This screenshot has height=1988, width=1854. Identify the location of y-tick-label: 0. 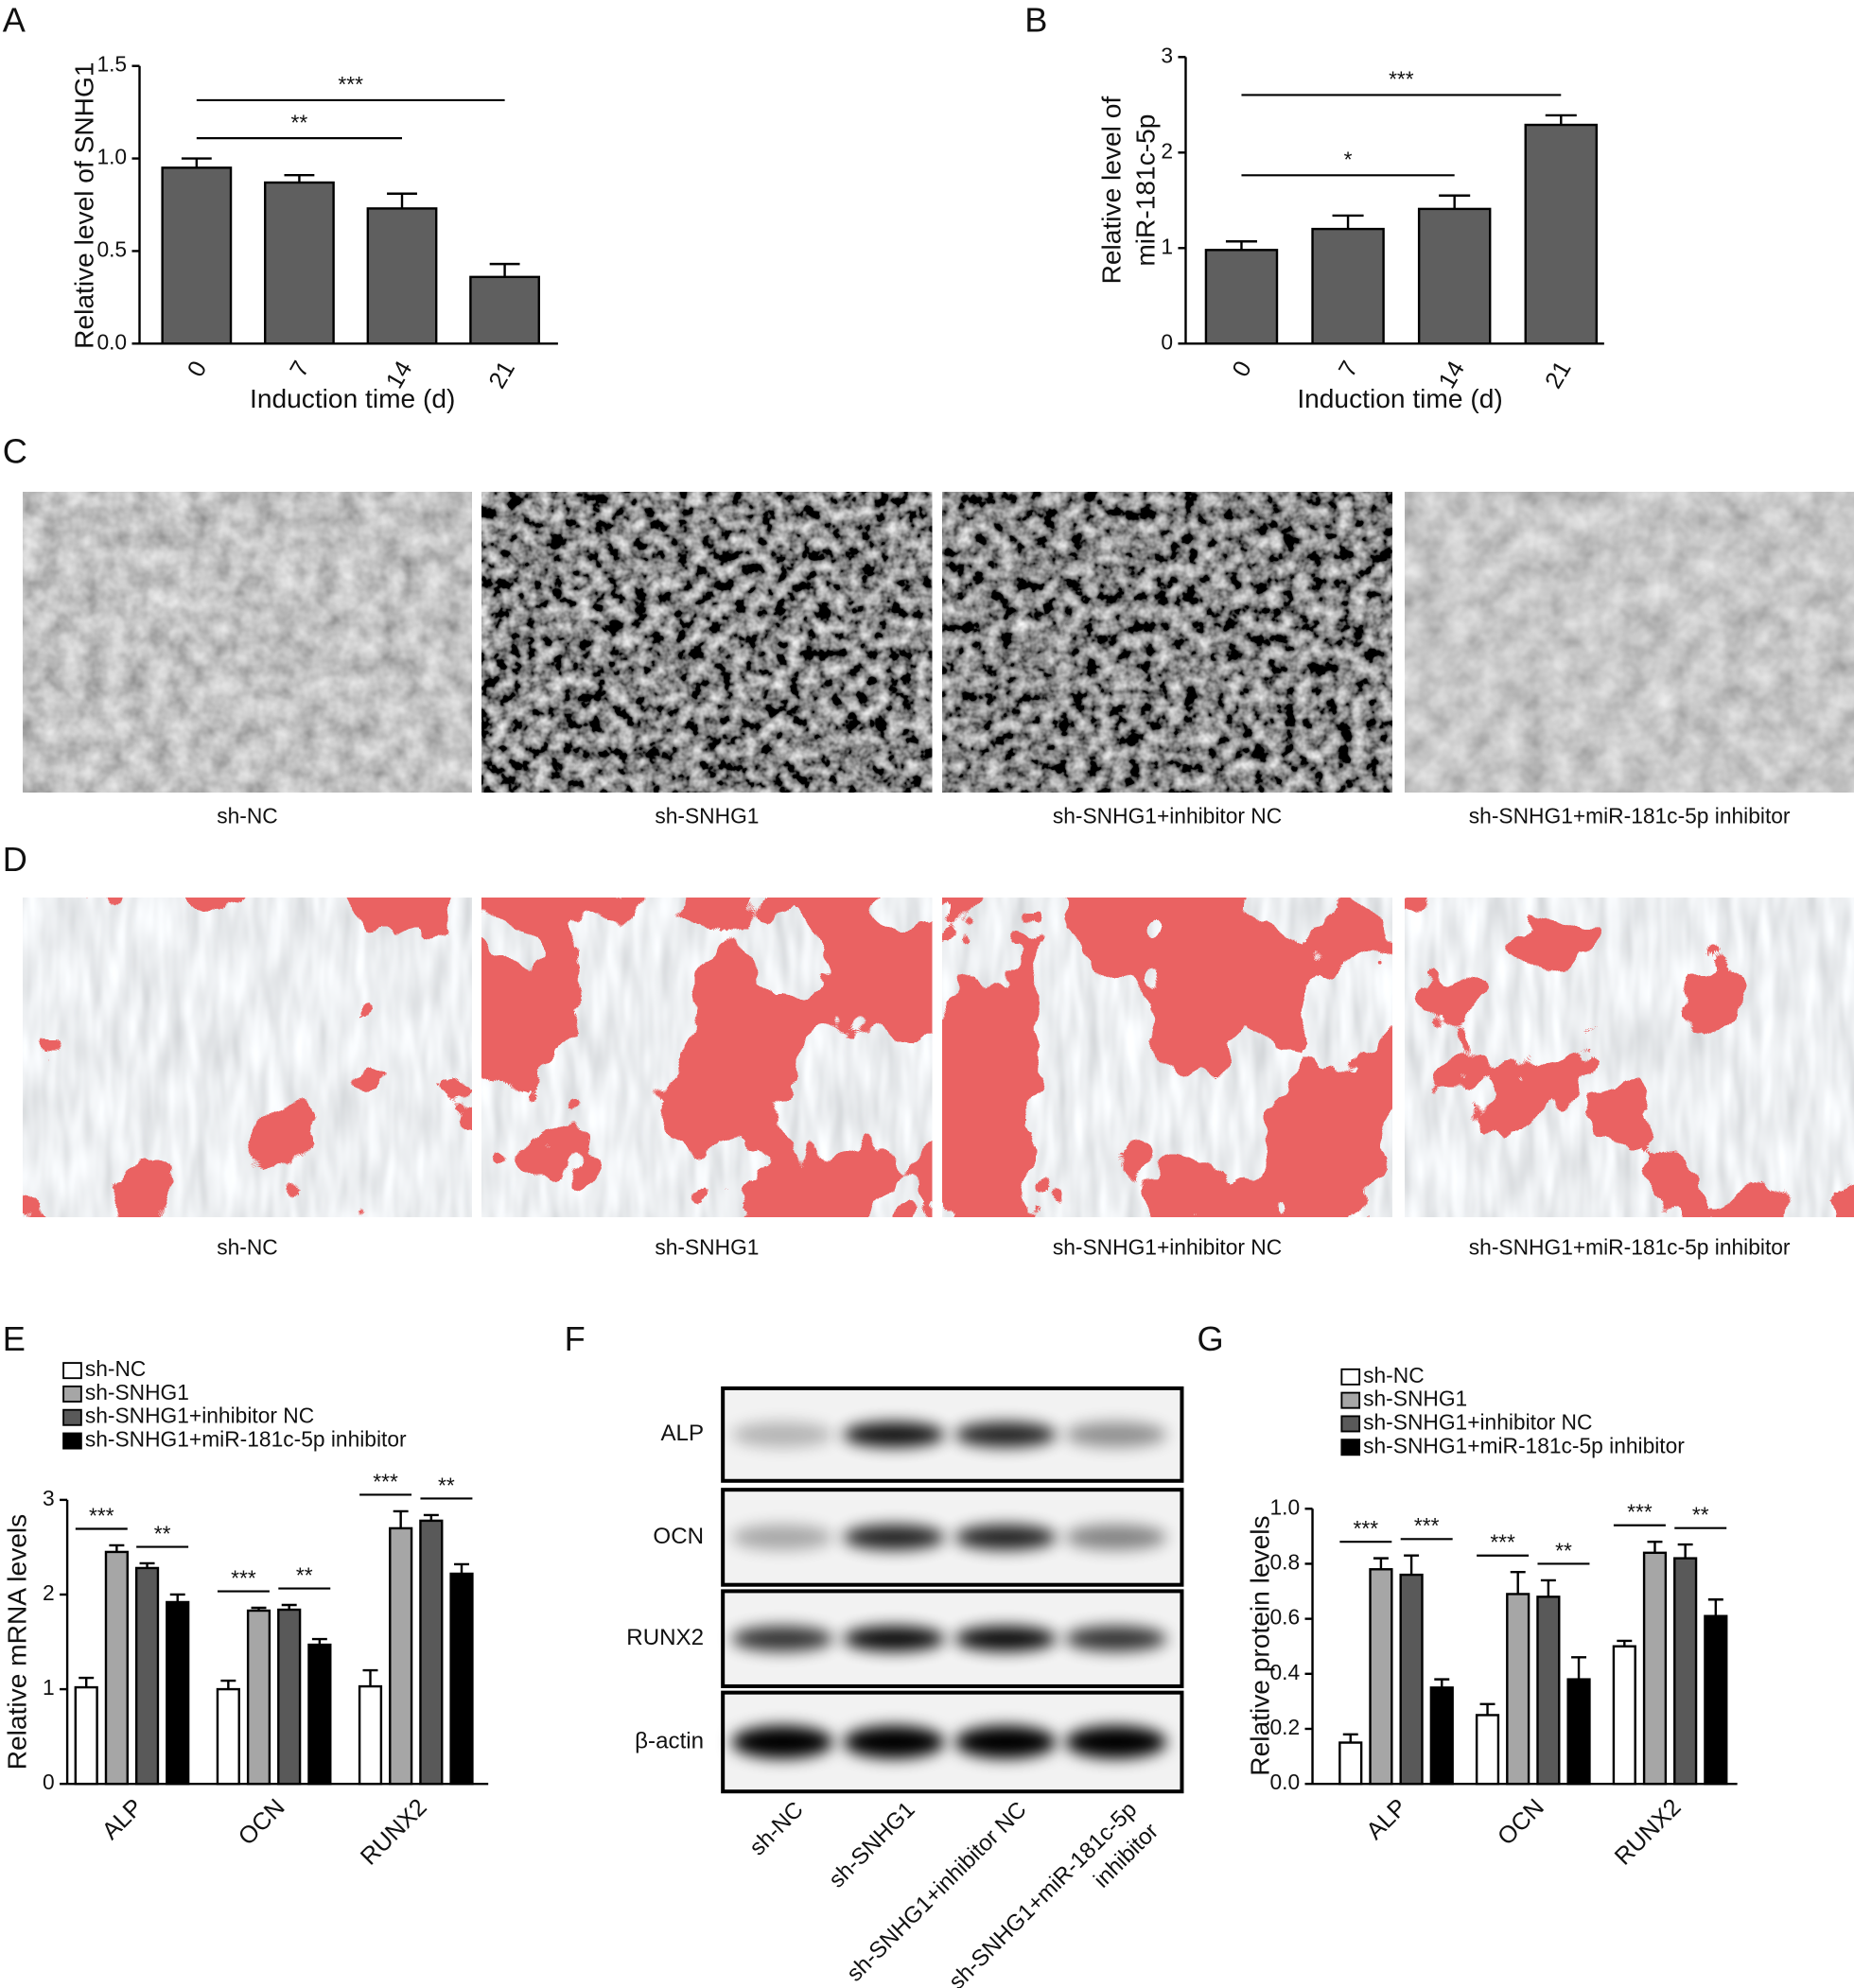
(1167, 341).